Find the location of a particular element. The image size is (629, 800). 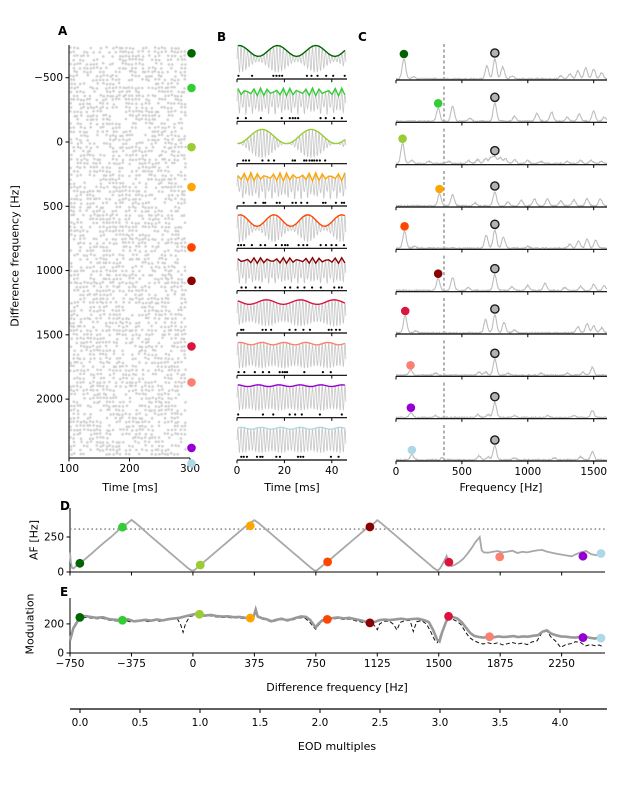

panel-e-xlabel: Difference frequency [Hz] is located at coordinates (337, 687).